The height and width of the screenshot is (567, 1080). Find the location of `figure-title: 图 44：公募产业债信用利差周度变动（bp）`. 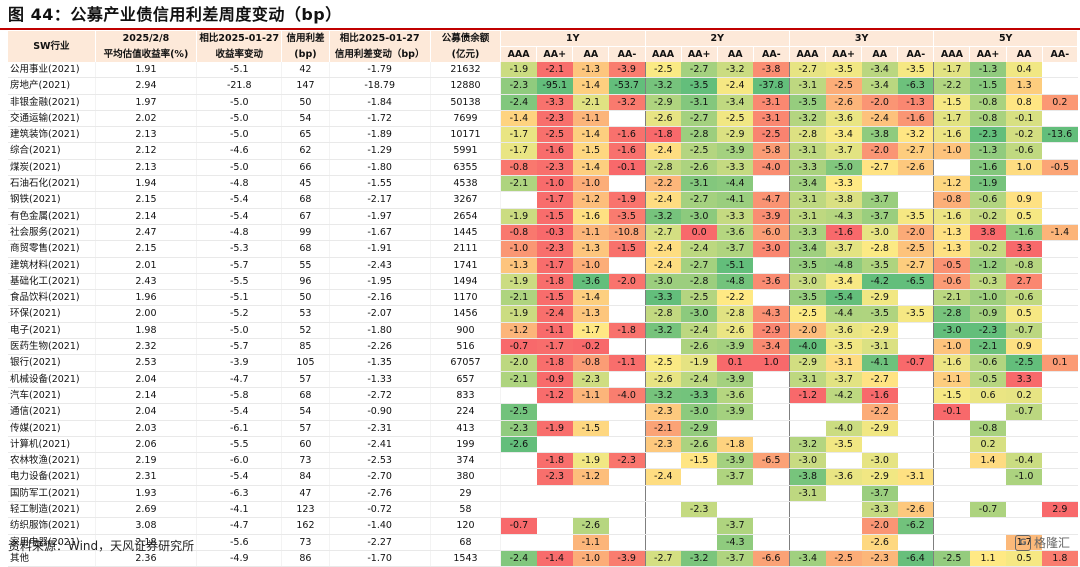

figure-title: 图 44：公募产业债信用利差周度变动（bp） is located at coordinates (175, 14).